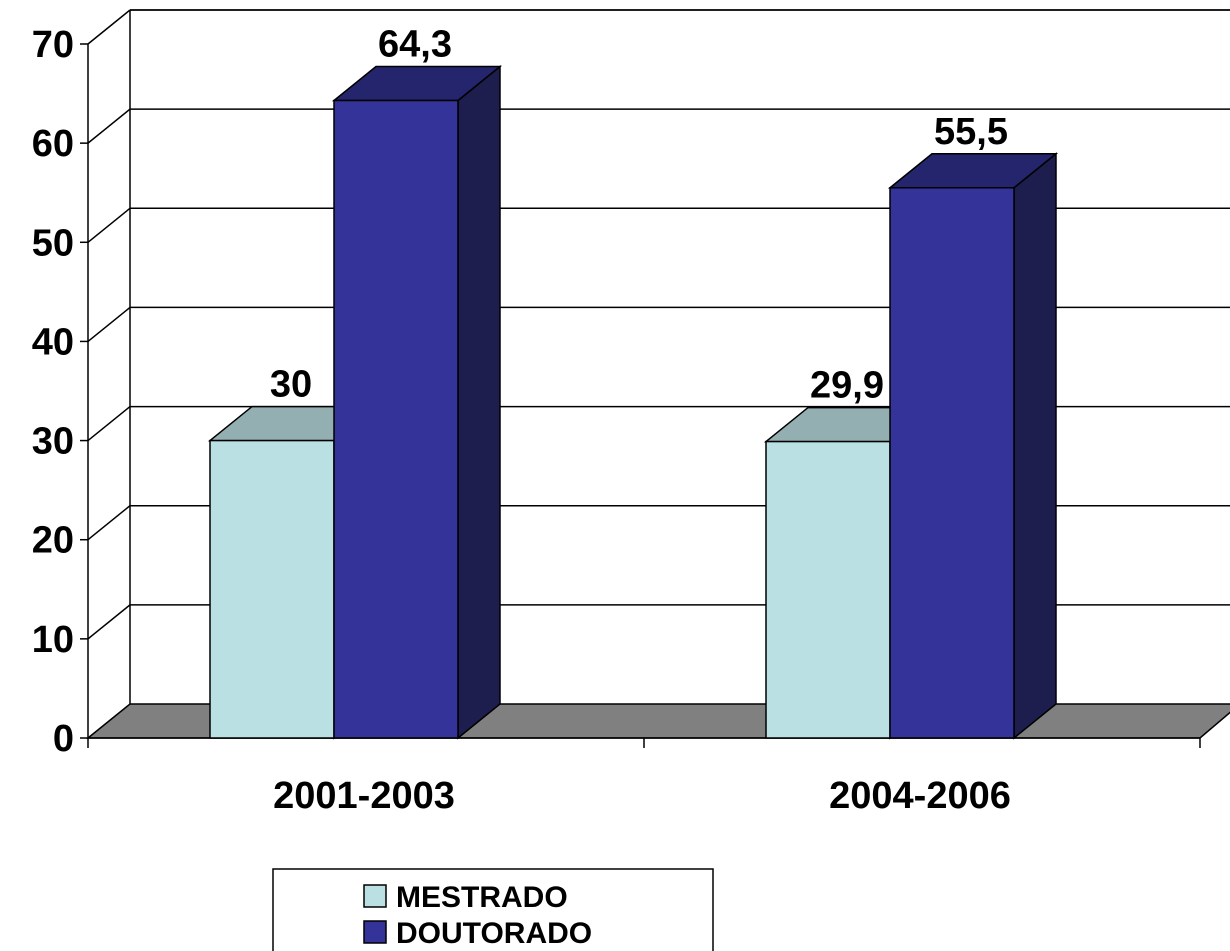 Image resolution: width=1230 pixels, height=951 pixels. I want to click on data-label-mestrado-2004-2006: 29,9, so click(847, 386).